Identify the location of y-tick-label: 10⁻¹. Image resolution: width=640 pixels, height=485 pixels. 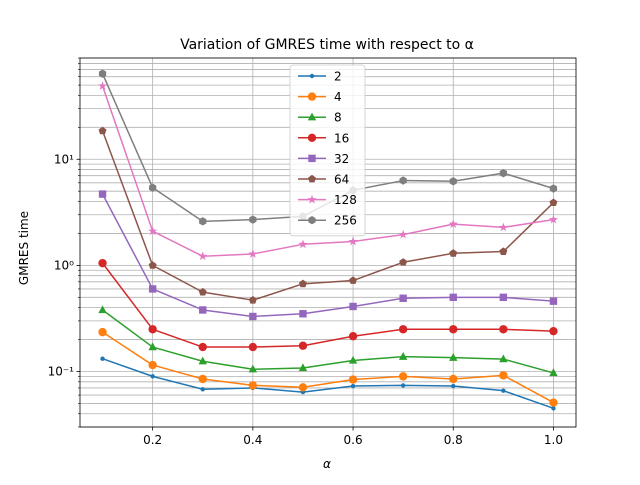
(61, 372).